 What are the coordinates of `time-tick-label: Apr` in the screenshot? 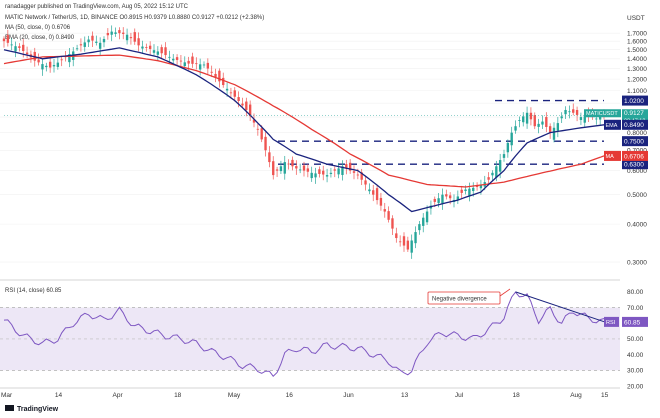 It's located at (118, 395).